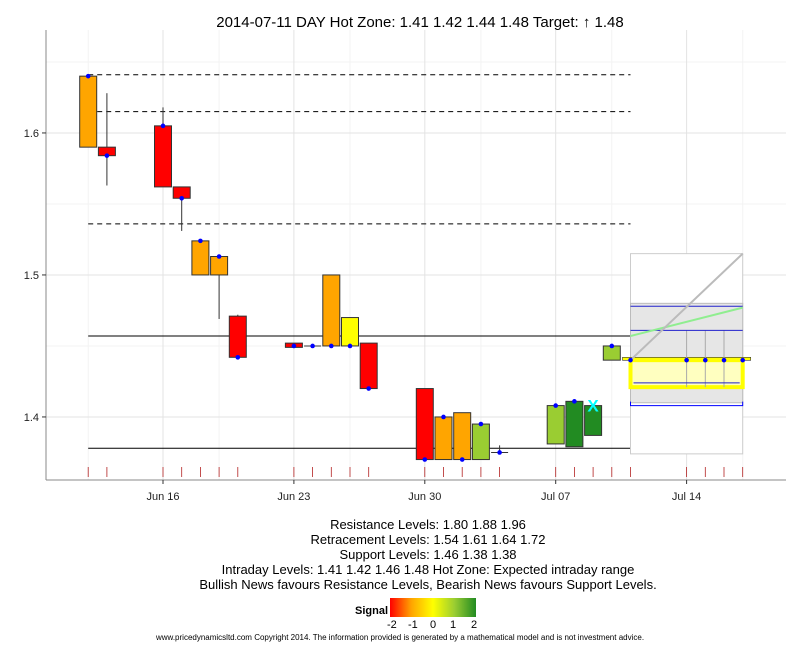  What do you see at coordinates (428, 554) in the screenshot?
I see `support-levels: Support Levels: 1.46 1.38 1.38` at bounding box center [428, 554].